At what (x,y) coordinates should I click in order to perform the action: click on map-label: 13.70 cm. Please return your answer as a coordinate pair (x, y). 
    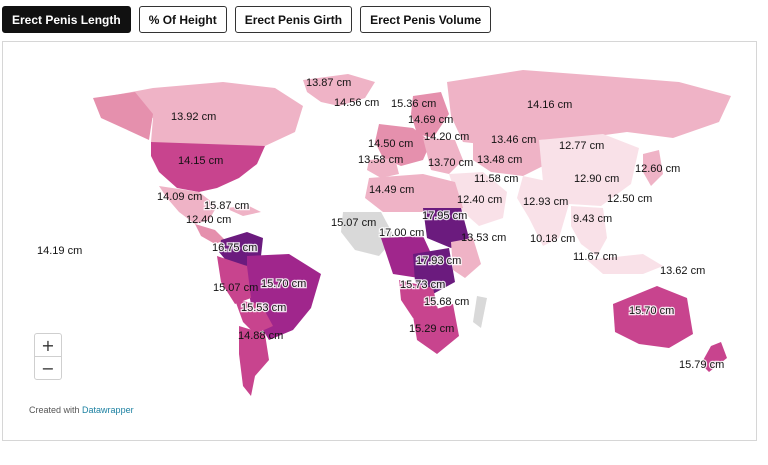
    Looking at the image, I should click on (450, 163).